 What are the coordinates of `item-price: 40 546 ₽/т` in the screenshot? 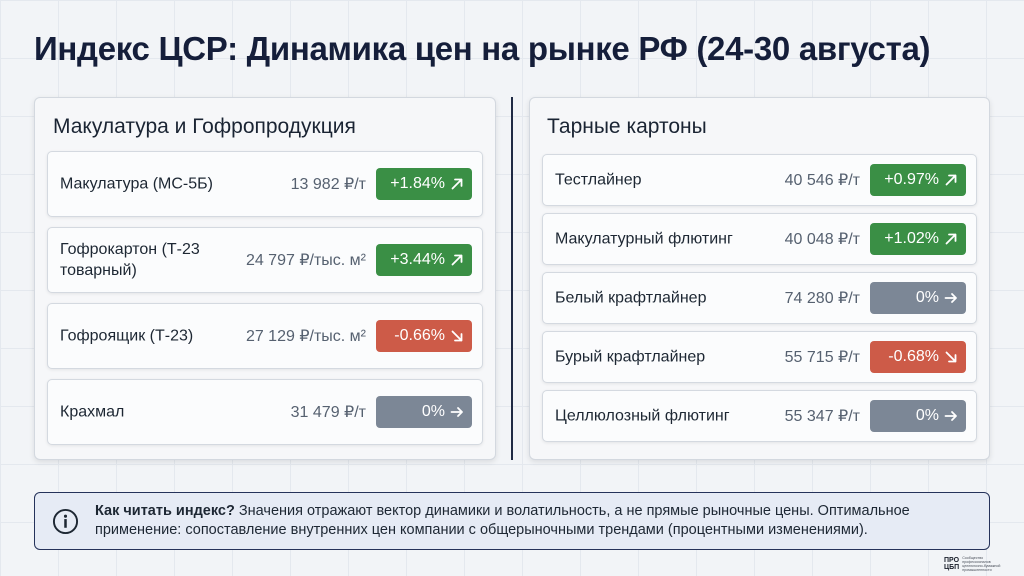 It's located at (822, 180).